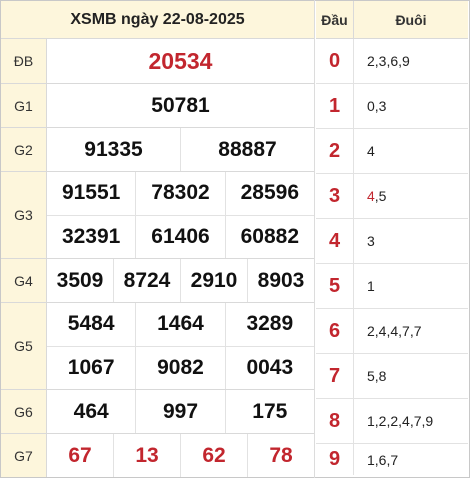 The height and width of the screenshot is (478, 470). I want to click on dau-duoi-row: 2 4, so click(392, 151).